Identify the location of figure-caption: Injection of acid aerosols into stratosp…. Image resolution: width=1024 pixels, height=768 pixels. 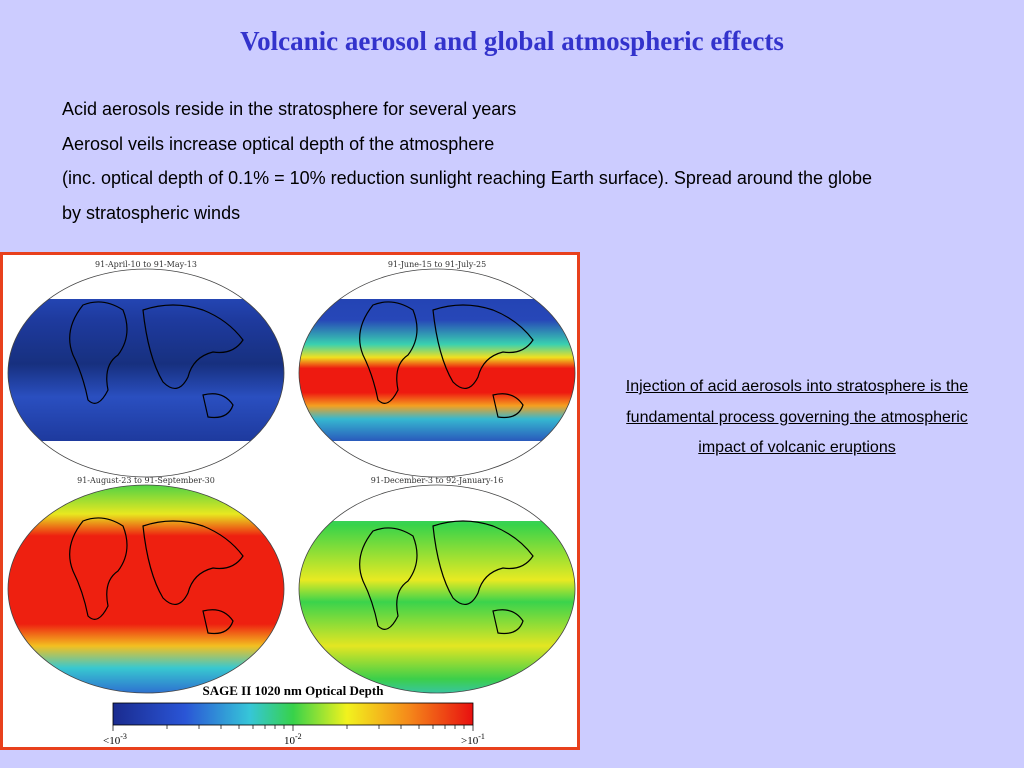
(797, 417).